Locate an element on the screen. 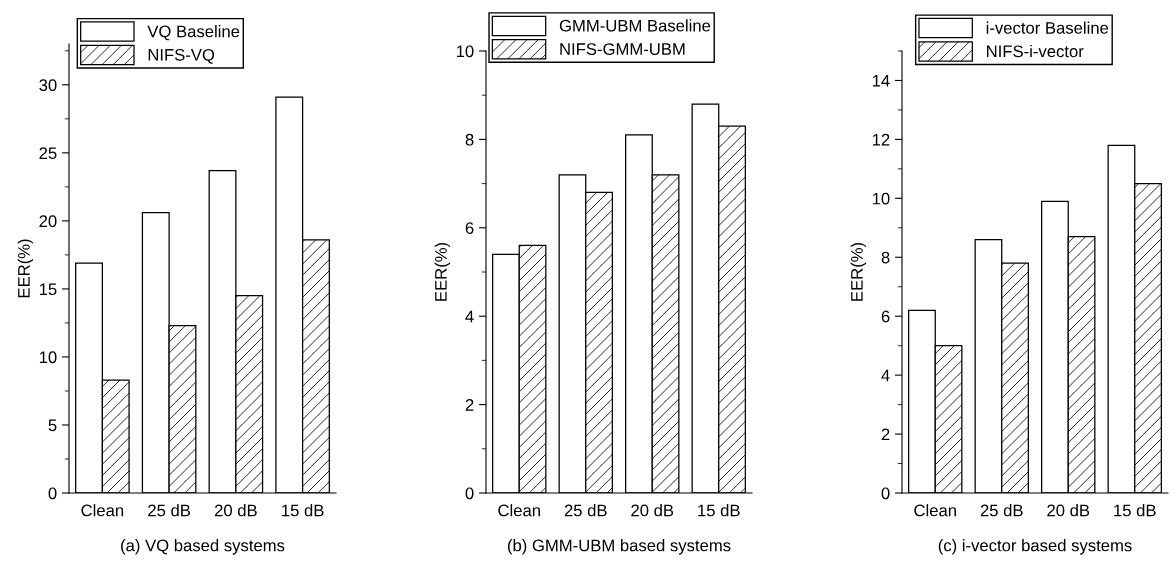  legend-label: NIFS-VQ is located at coordinates (181, 56).